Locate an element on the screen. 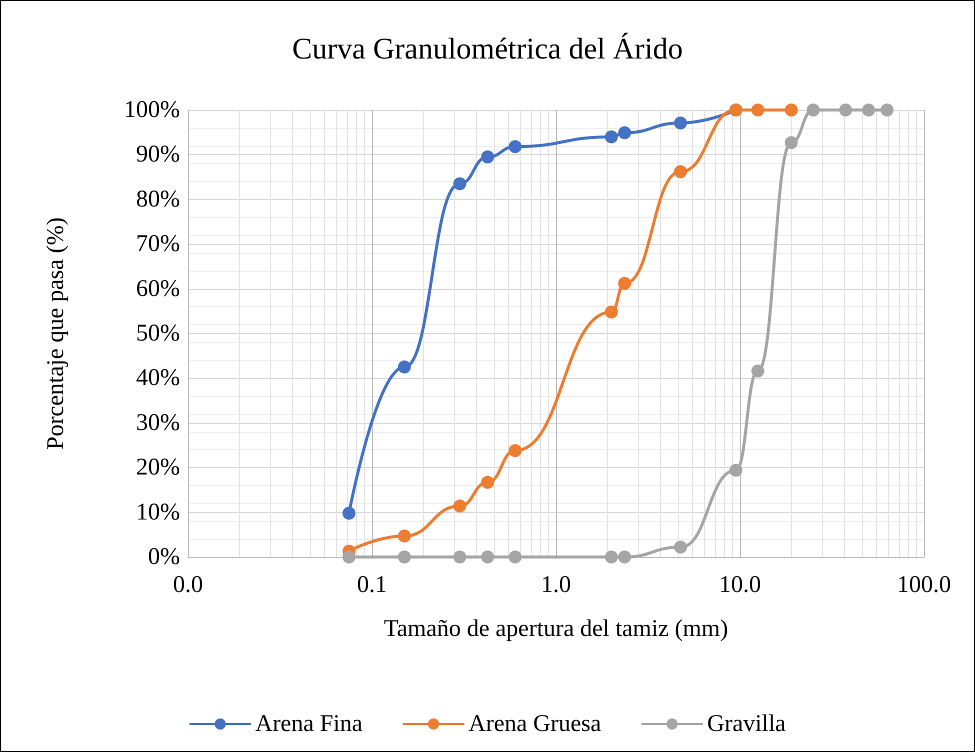 The image size is (975, 752). y-tick-label: 80% is located at coordinates (158, 199).